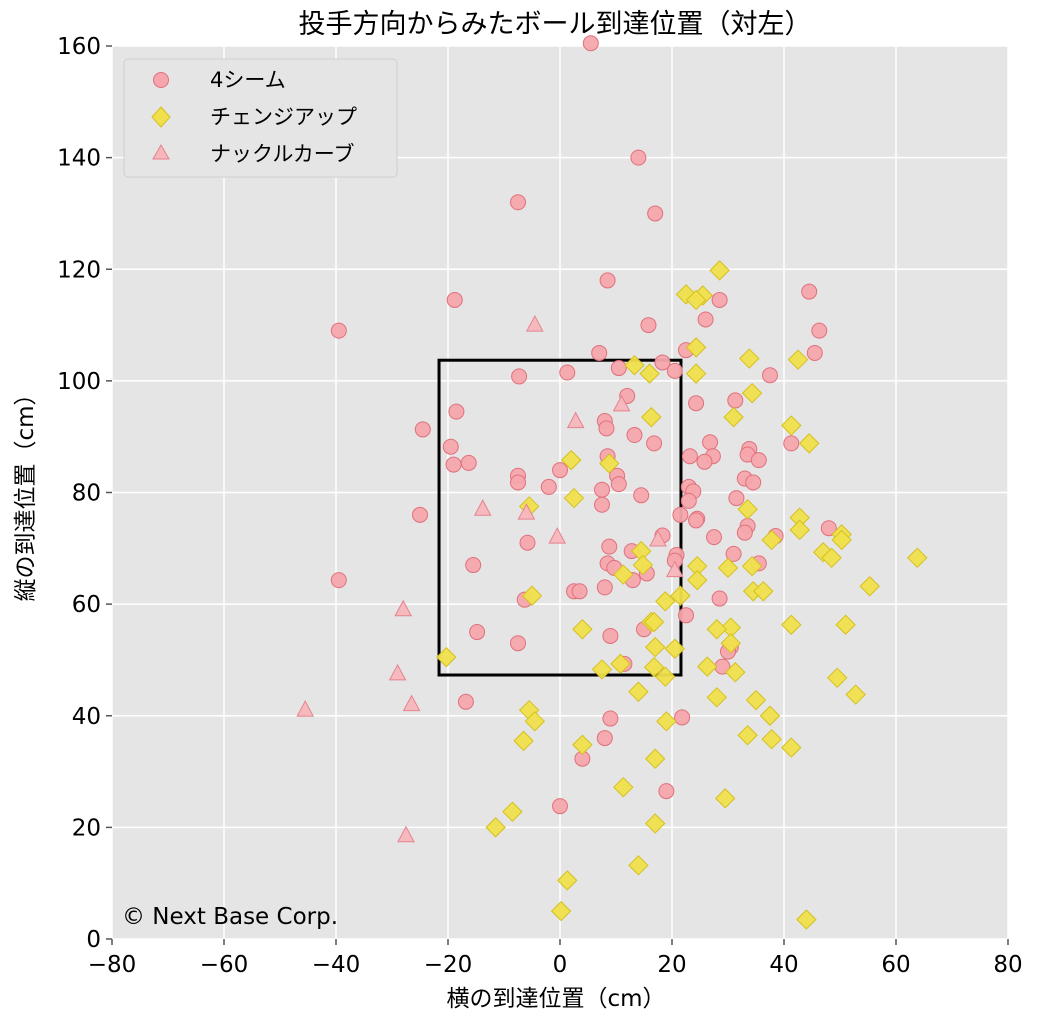 The width and height of the screenshot is (1040, 1023). Describe the element at coordinates (1007, 965) in the screenshot. I see `x-tick-label: 80` at that location.